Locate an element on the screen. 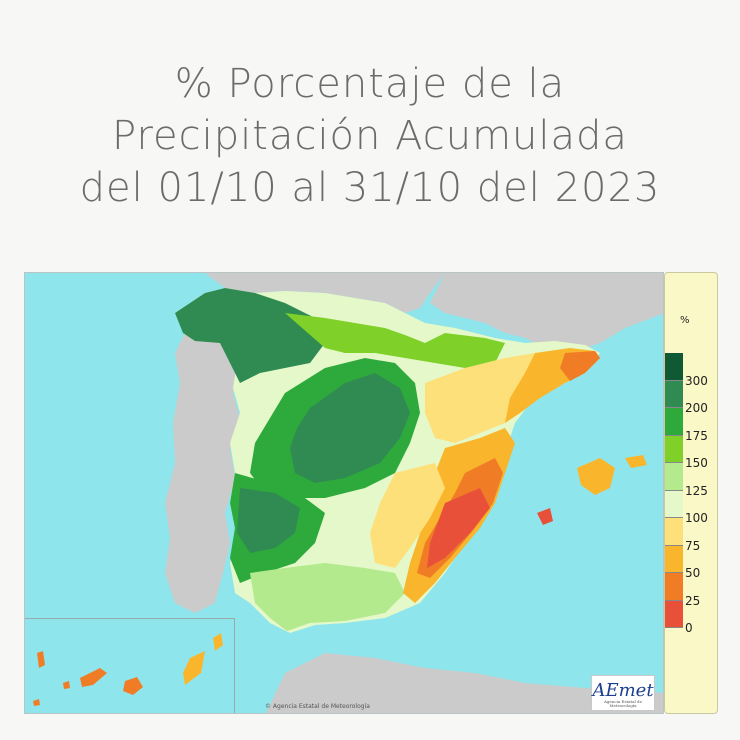  legend-unit: % is located at coordinates (685, 320).